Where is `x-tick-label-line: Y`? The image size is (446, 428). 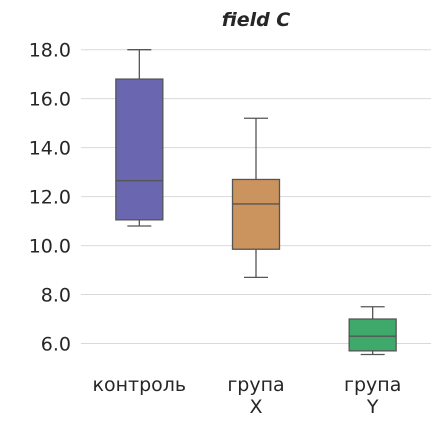 x-tick-label-line: Y is located at coordinates (372, 407).